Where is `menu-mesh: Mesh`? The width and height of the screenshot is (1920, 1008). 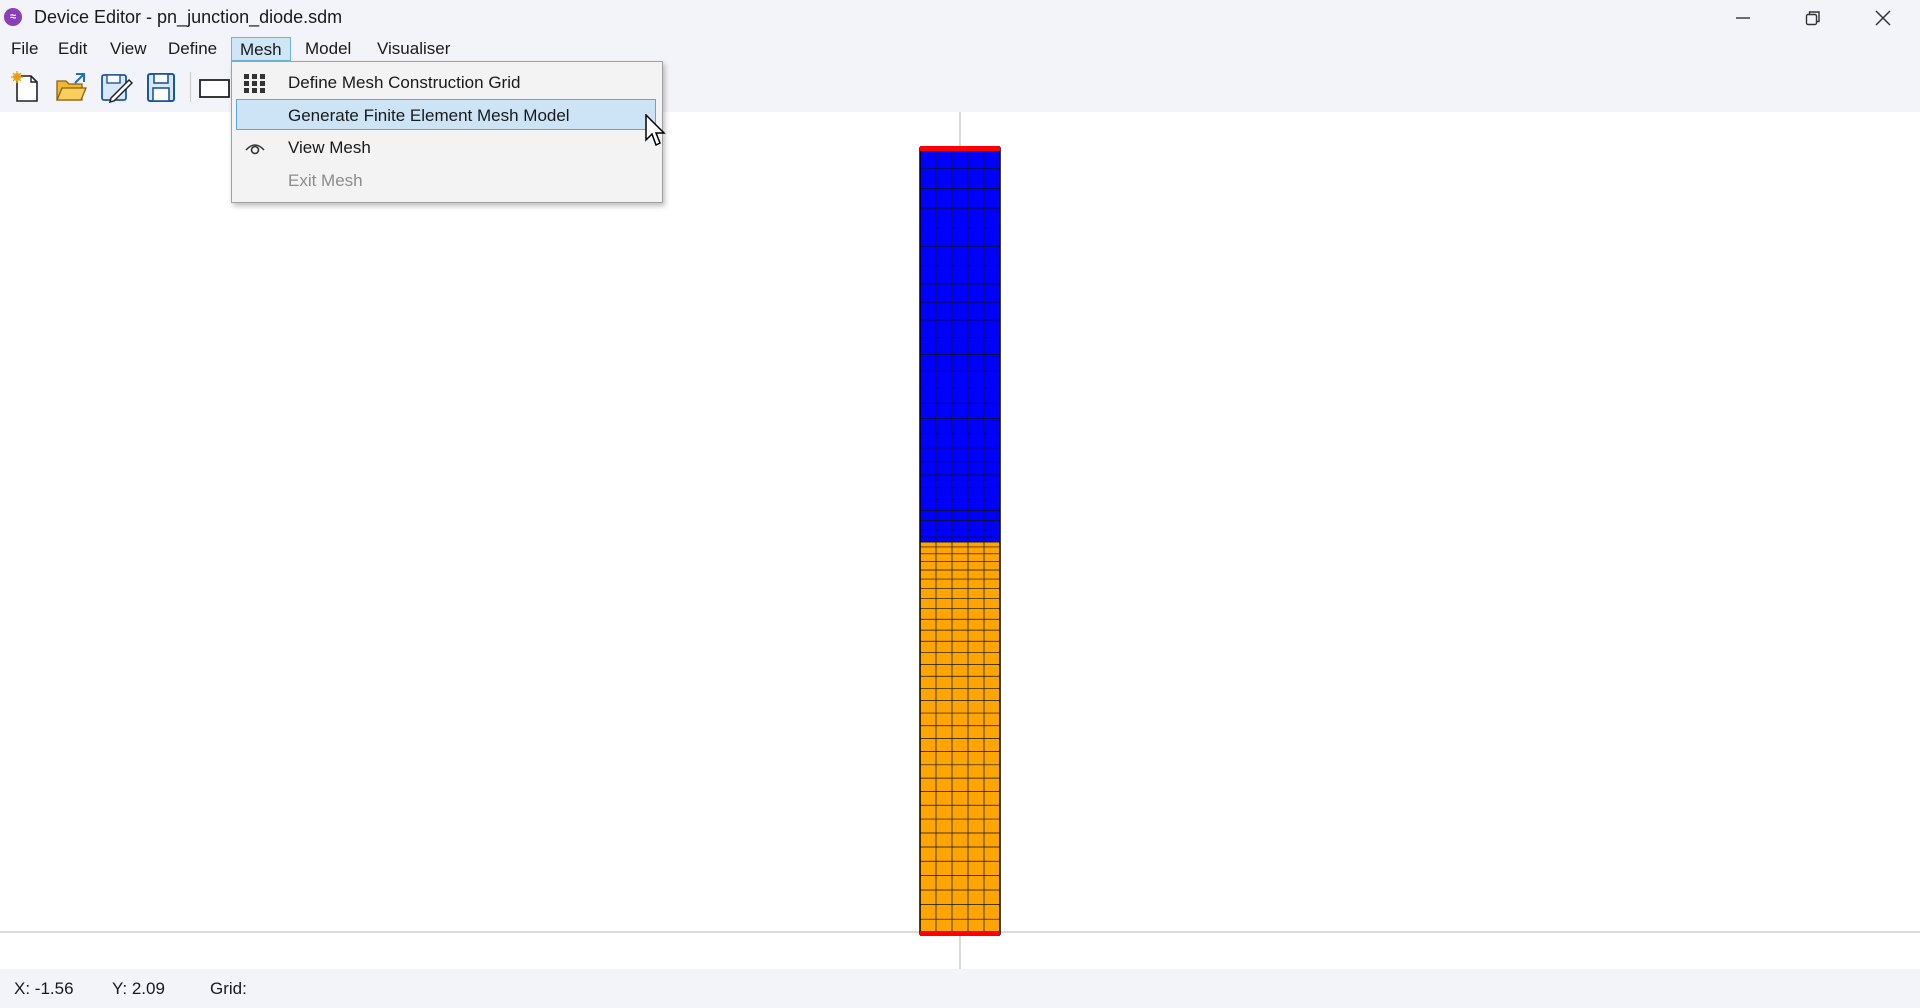
menu-mesh: Mesh is located at coordinates (261, 49).